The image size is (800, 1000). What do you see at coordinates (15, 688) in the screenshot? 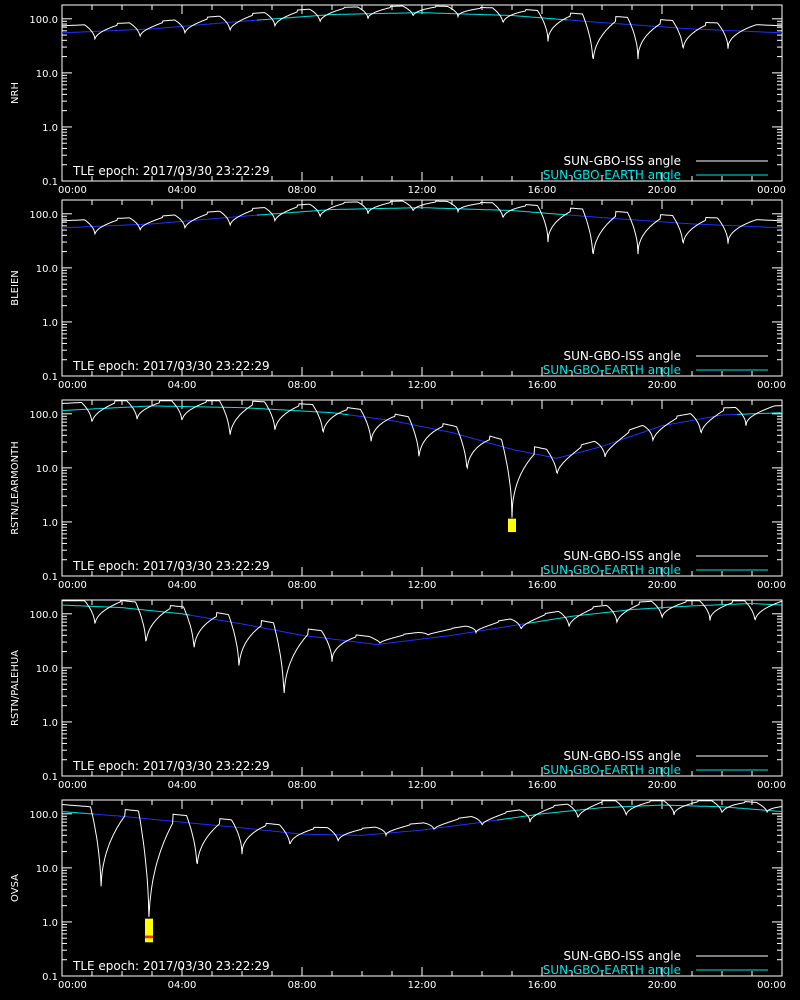
I see `y-axis-label: RSTN/PALEHUA` at bounding box center [15, 688].